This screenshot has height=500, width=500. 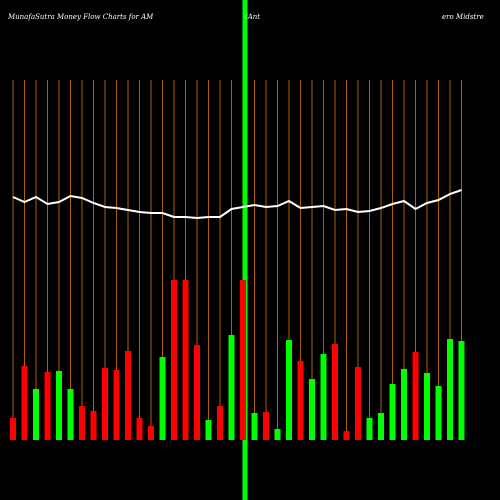 I want to click on chart-title: ero Midstre, so click(x=463, y=17).